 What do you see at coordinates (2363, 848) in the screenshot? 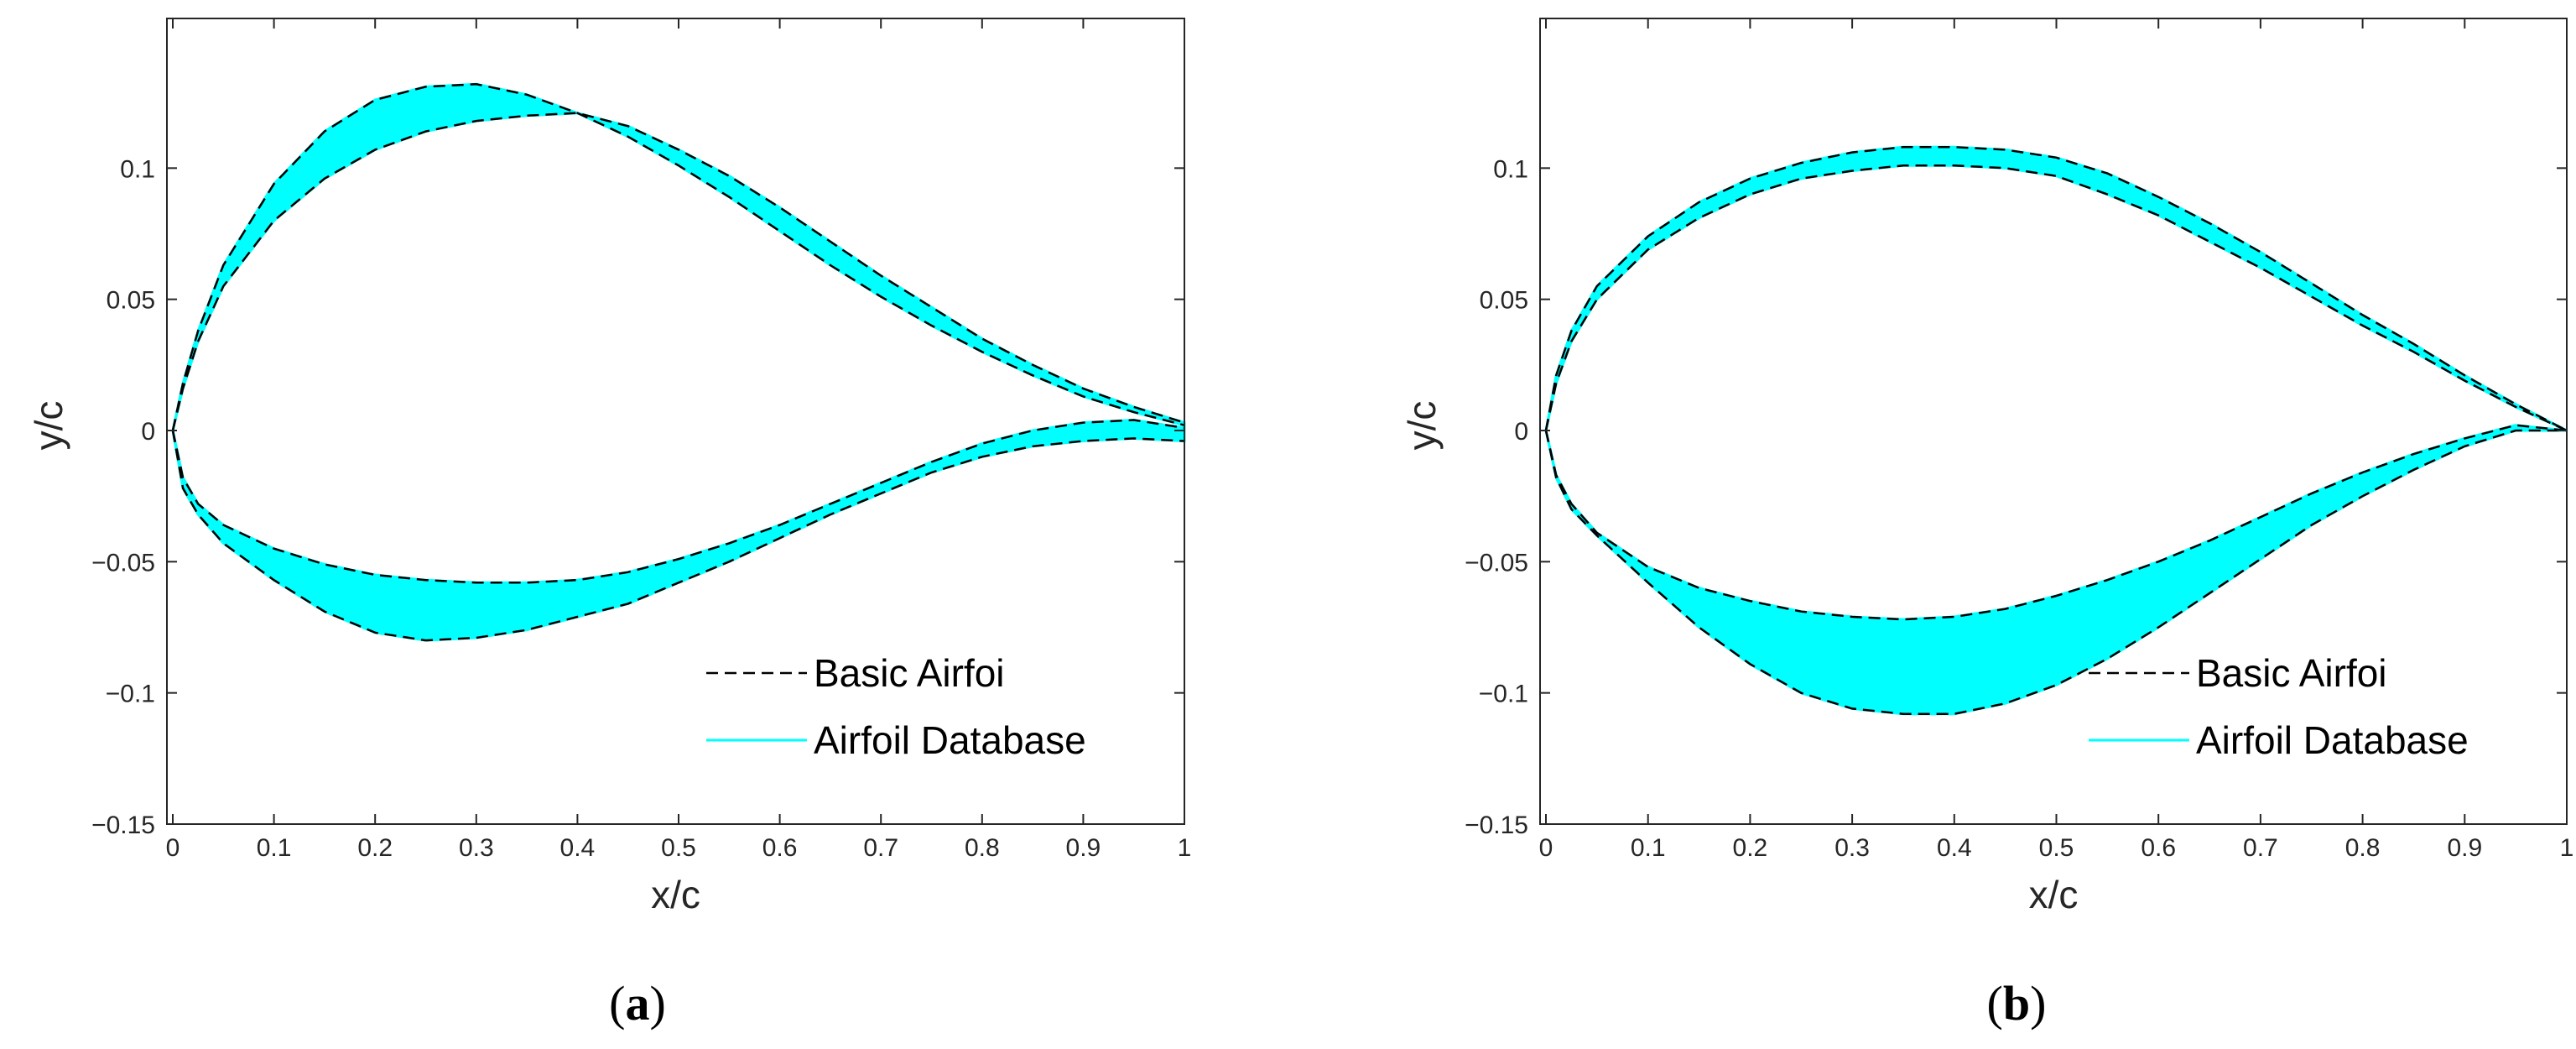
I see `panel-b-x-tick-label: 0.8` at bounding box center [2363, 848].